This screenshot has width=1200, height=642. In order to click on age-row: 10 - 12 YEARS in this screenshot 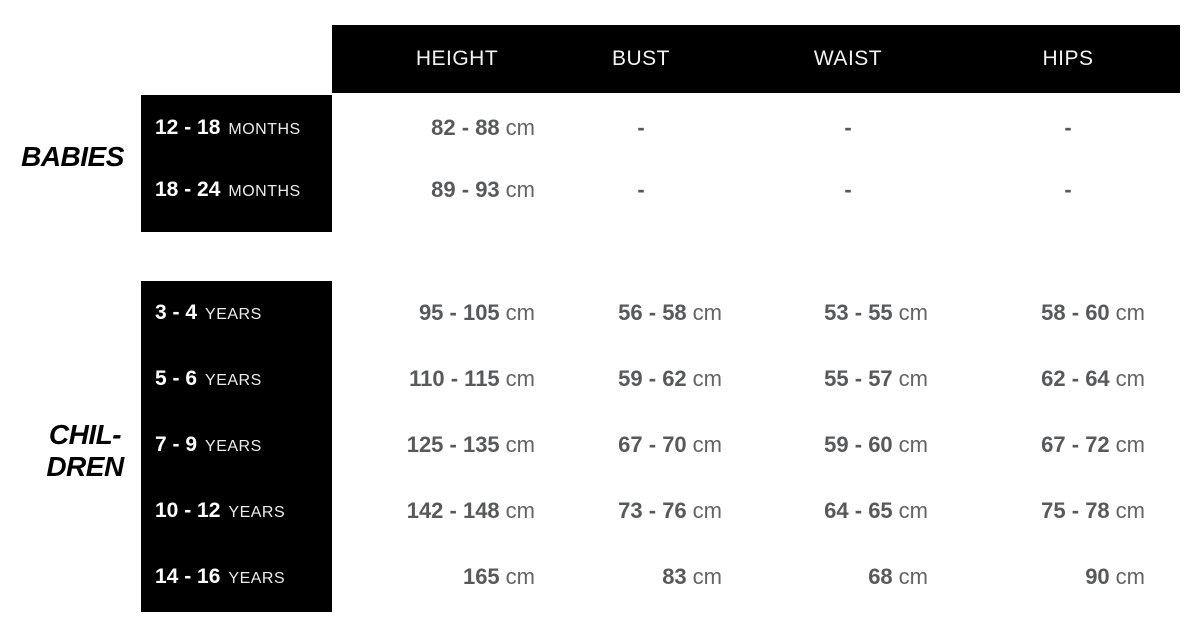, I will do `click(220, 511)`.